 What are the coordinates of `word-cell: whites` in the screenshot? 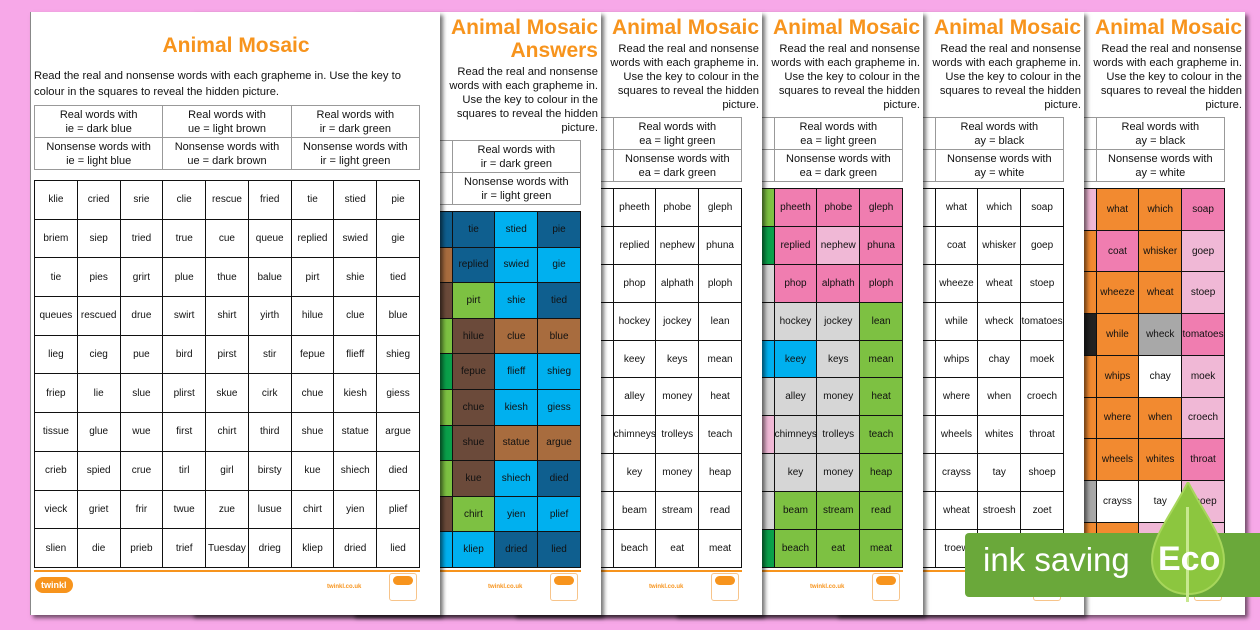 It's located at (999, 435).